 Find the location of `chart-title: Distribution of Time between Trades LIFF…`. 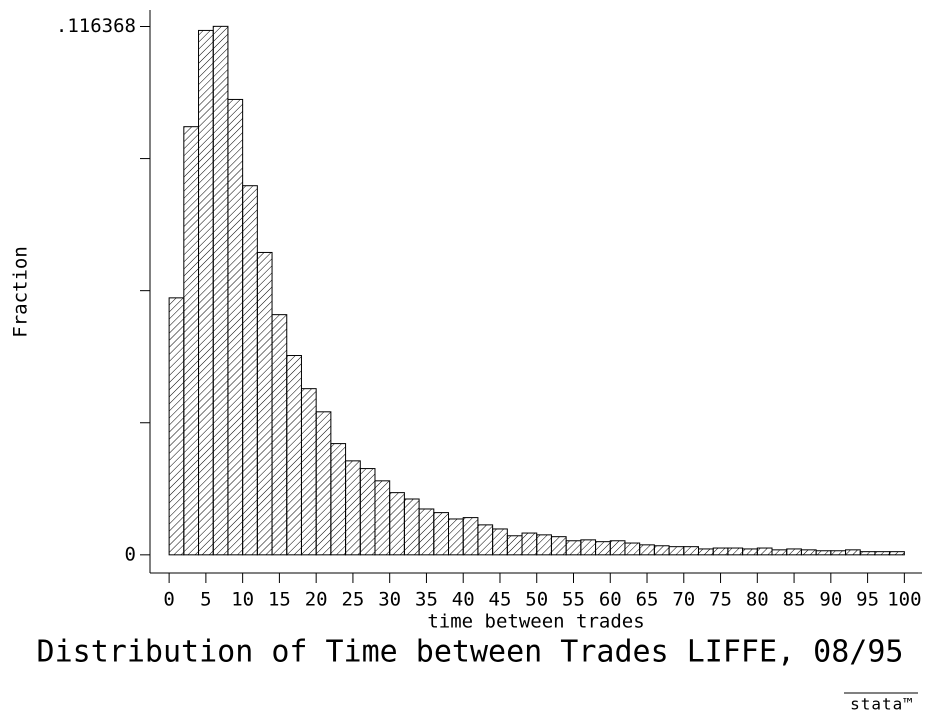

chart-title: Distribution of Time between Trades LIFF… is located at coordinates (470, 652).